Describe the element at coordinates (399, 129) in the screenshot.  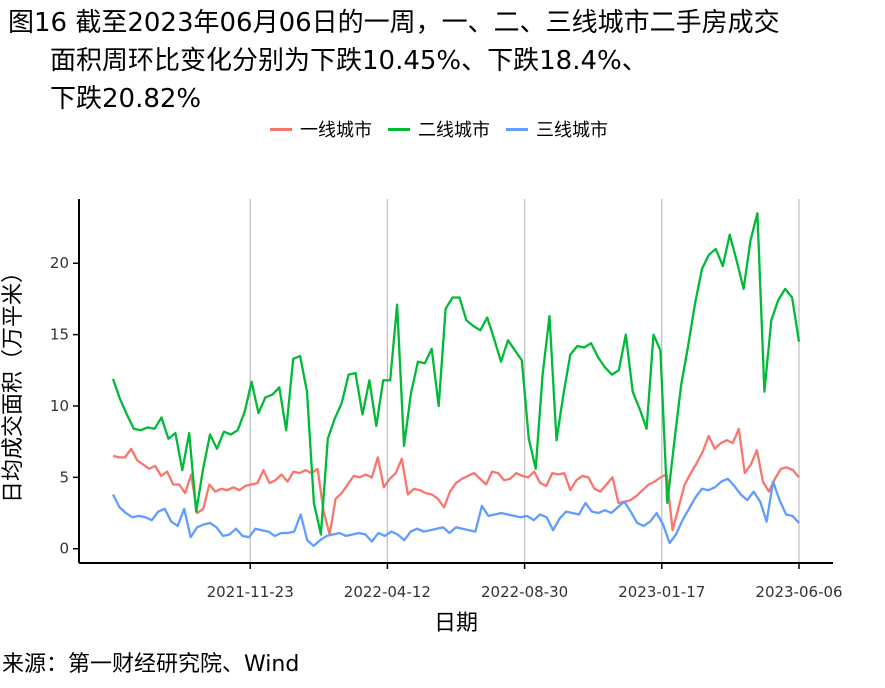
I see `legend-key-tier2` at that location.